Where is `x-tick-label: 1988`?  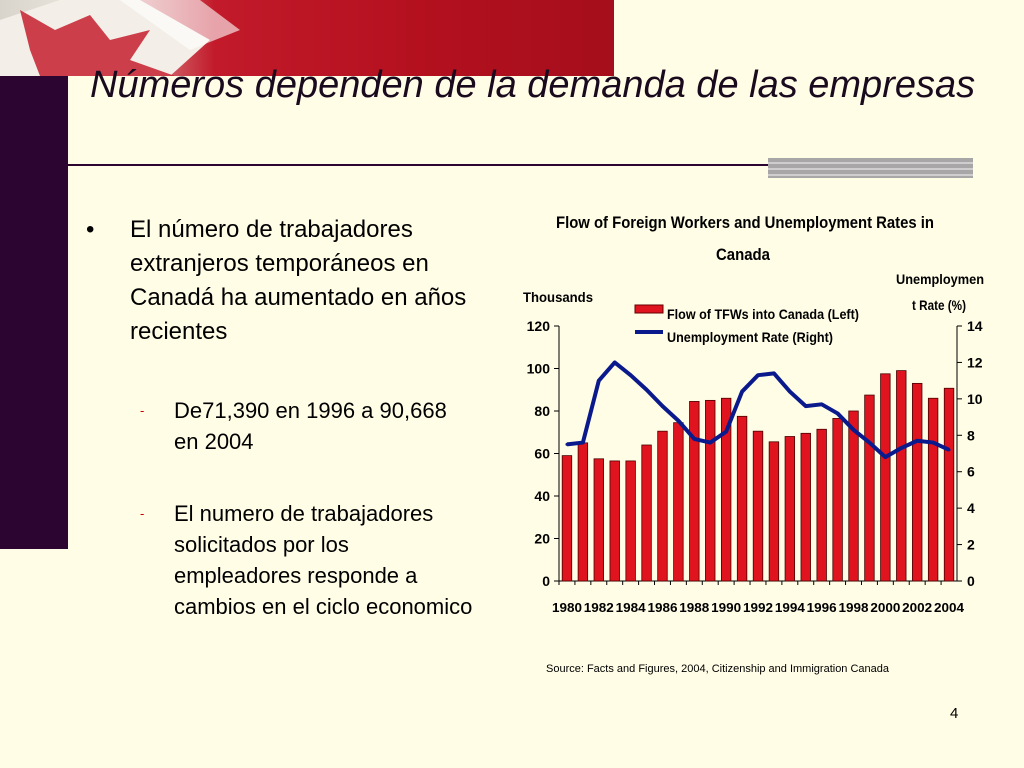 x-tick-label: 1988 is located at coordinates (694, 607).